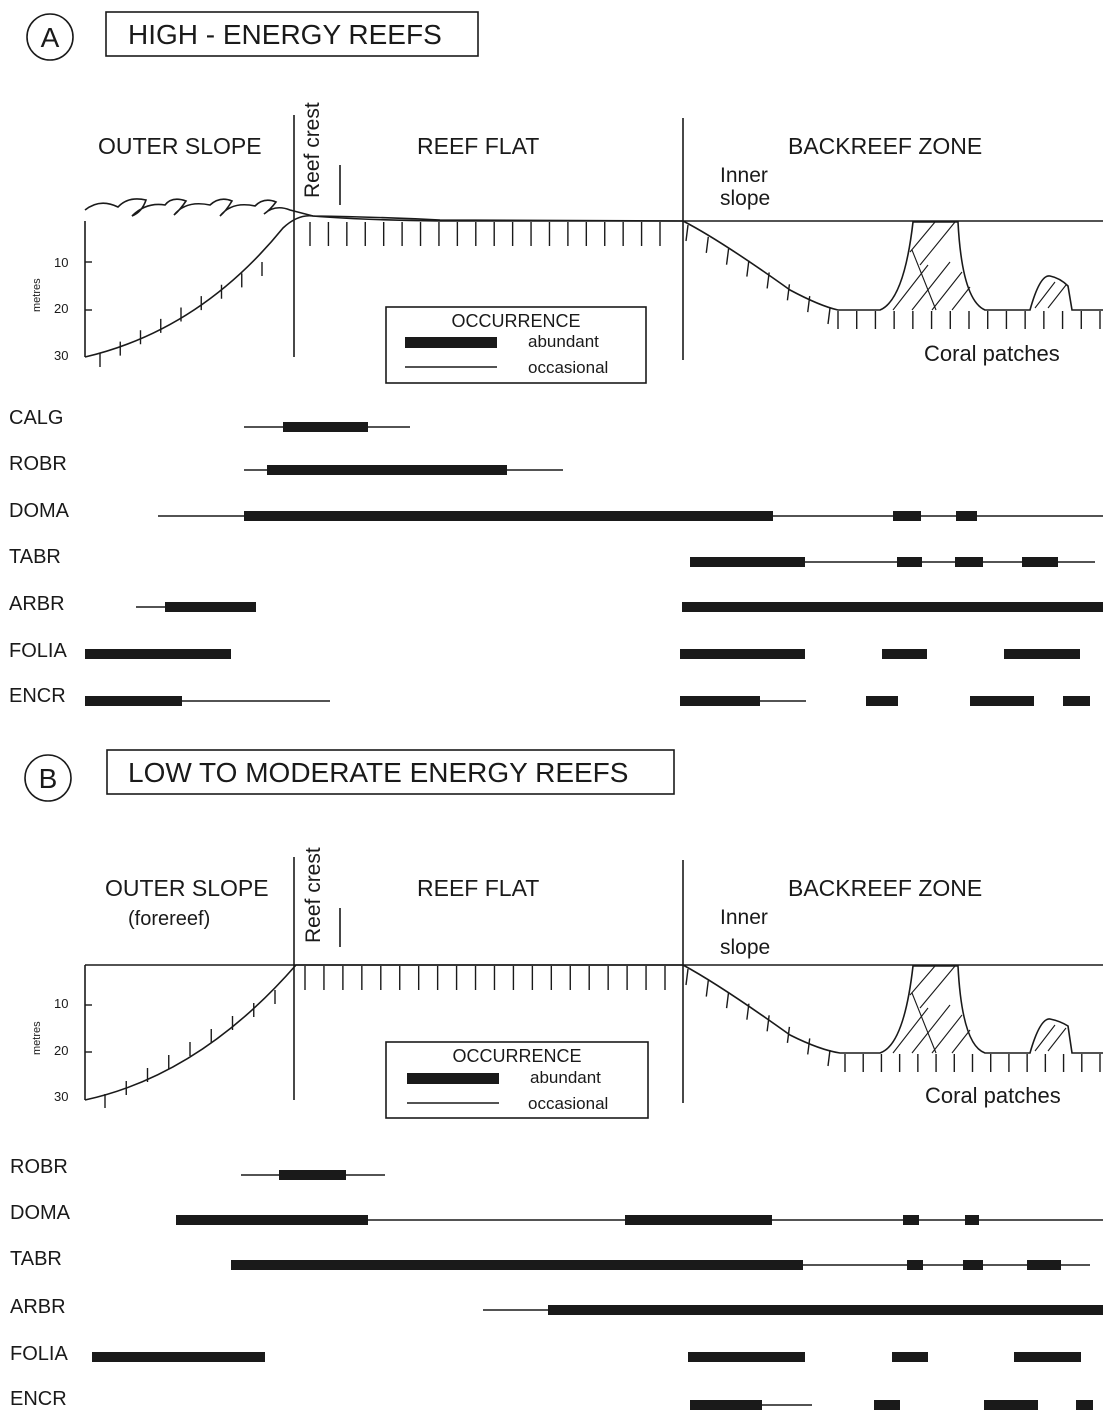 Image resolution: width=1103 pixels, height=1411 pixels. What do you see at coordinates (745, 198) in the screenshot?
I see `zone-inner-slope-2: slope` at bounding box center [745, 198].